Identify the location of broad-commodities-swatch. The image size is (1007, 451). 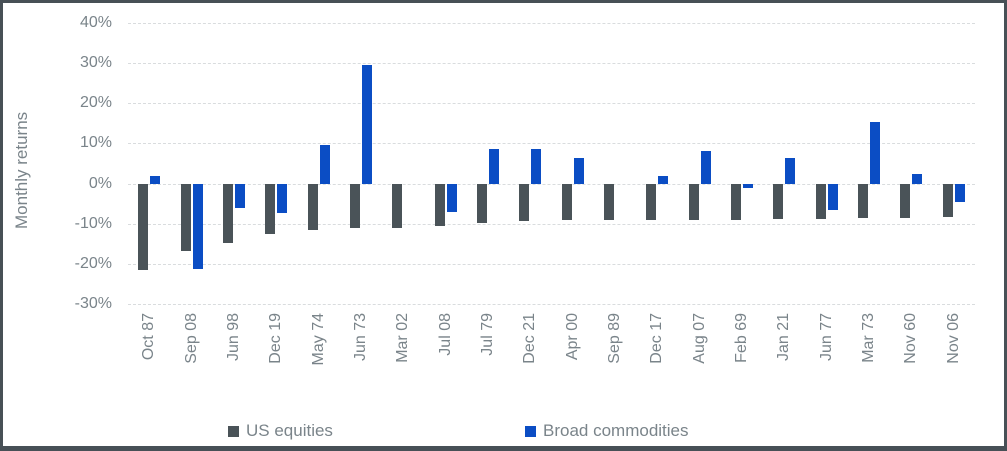
(530, 431).